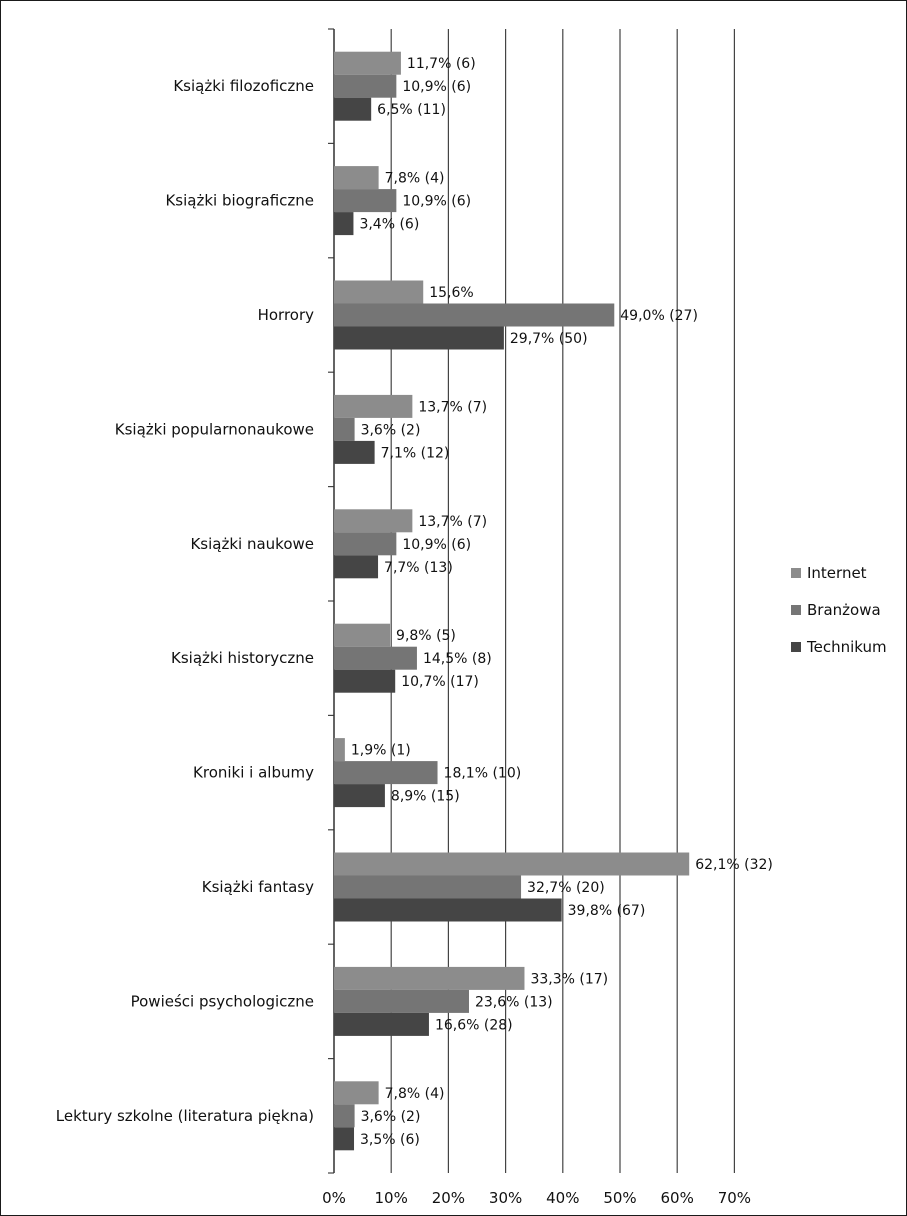 The image size is (907, 1216). I want to click on x-tick-label: 10%, so click(391, 1198).